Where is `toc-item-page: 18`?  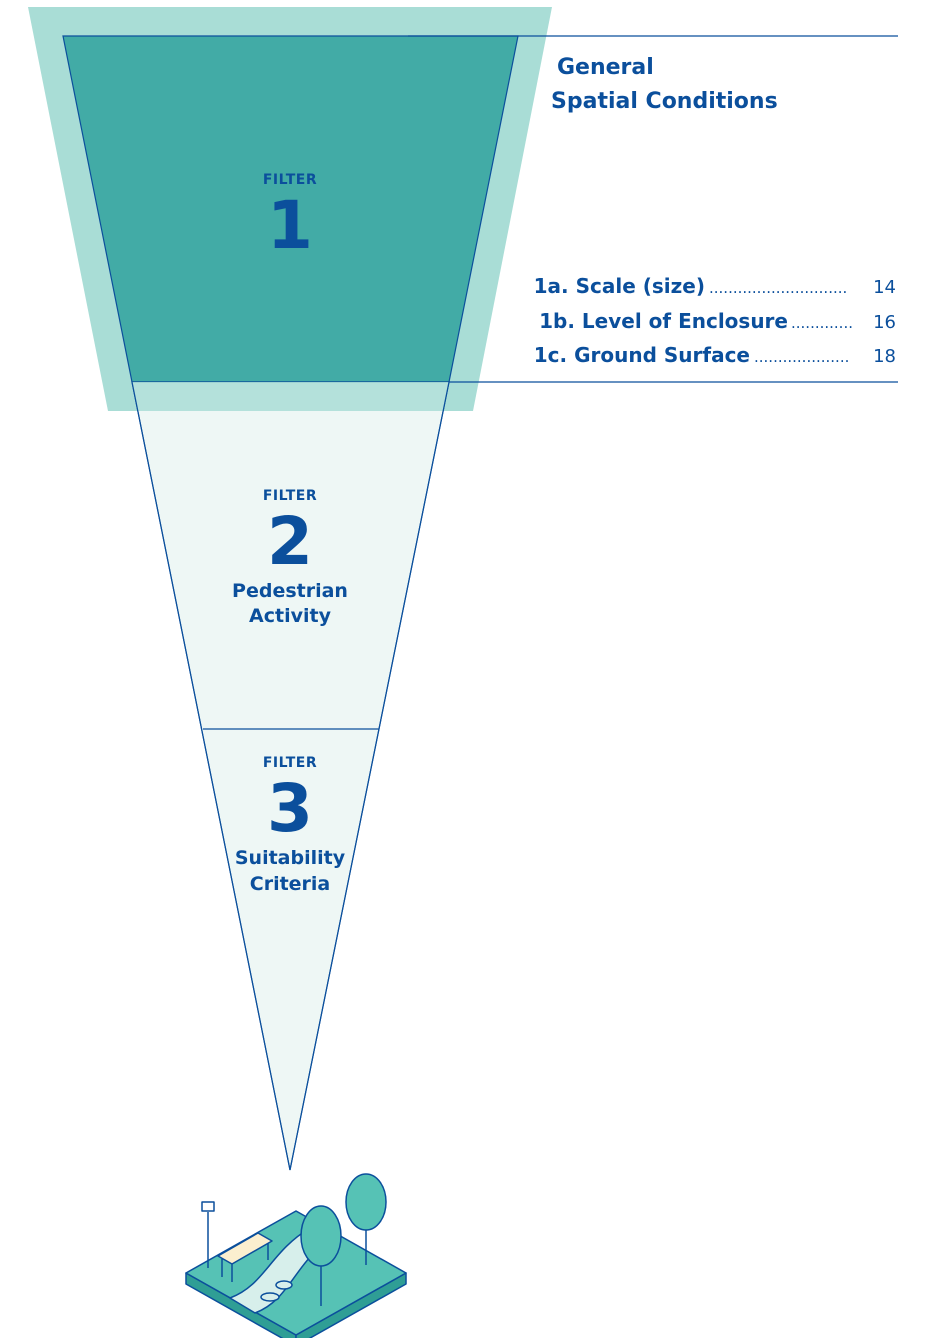
toc-item-page: 18 is located at coordinates (884, 356).